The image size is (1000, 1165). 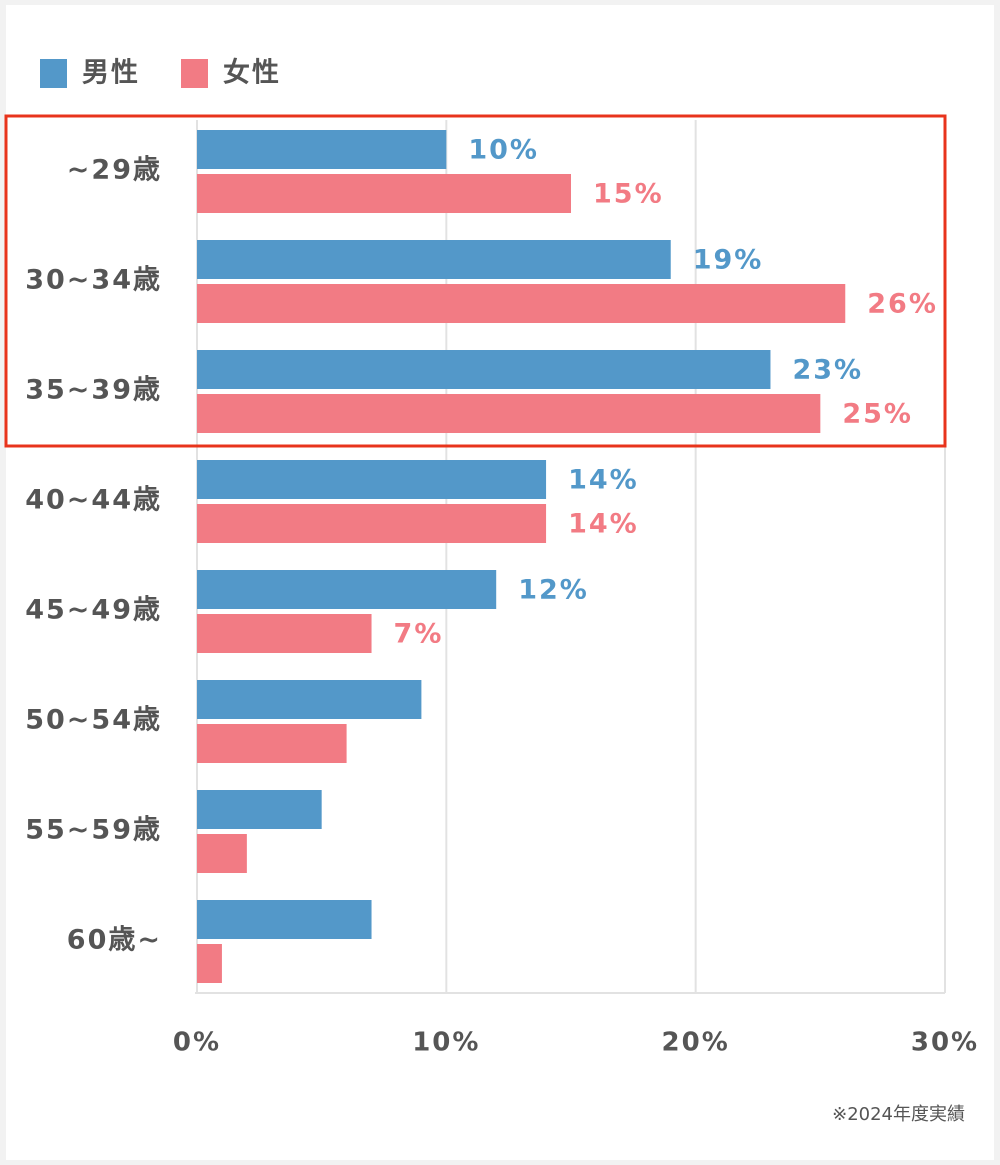 I want to click on data-label: 7%, so click(x=419, y=634).